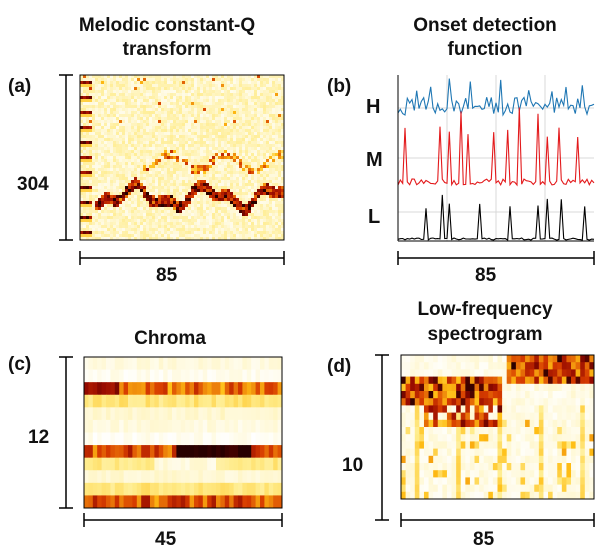 The width and height of the screenshot is (597, 550). I want to click on panel-a-x-bracket, so click(182, 258).